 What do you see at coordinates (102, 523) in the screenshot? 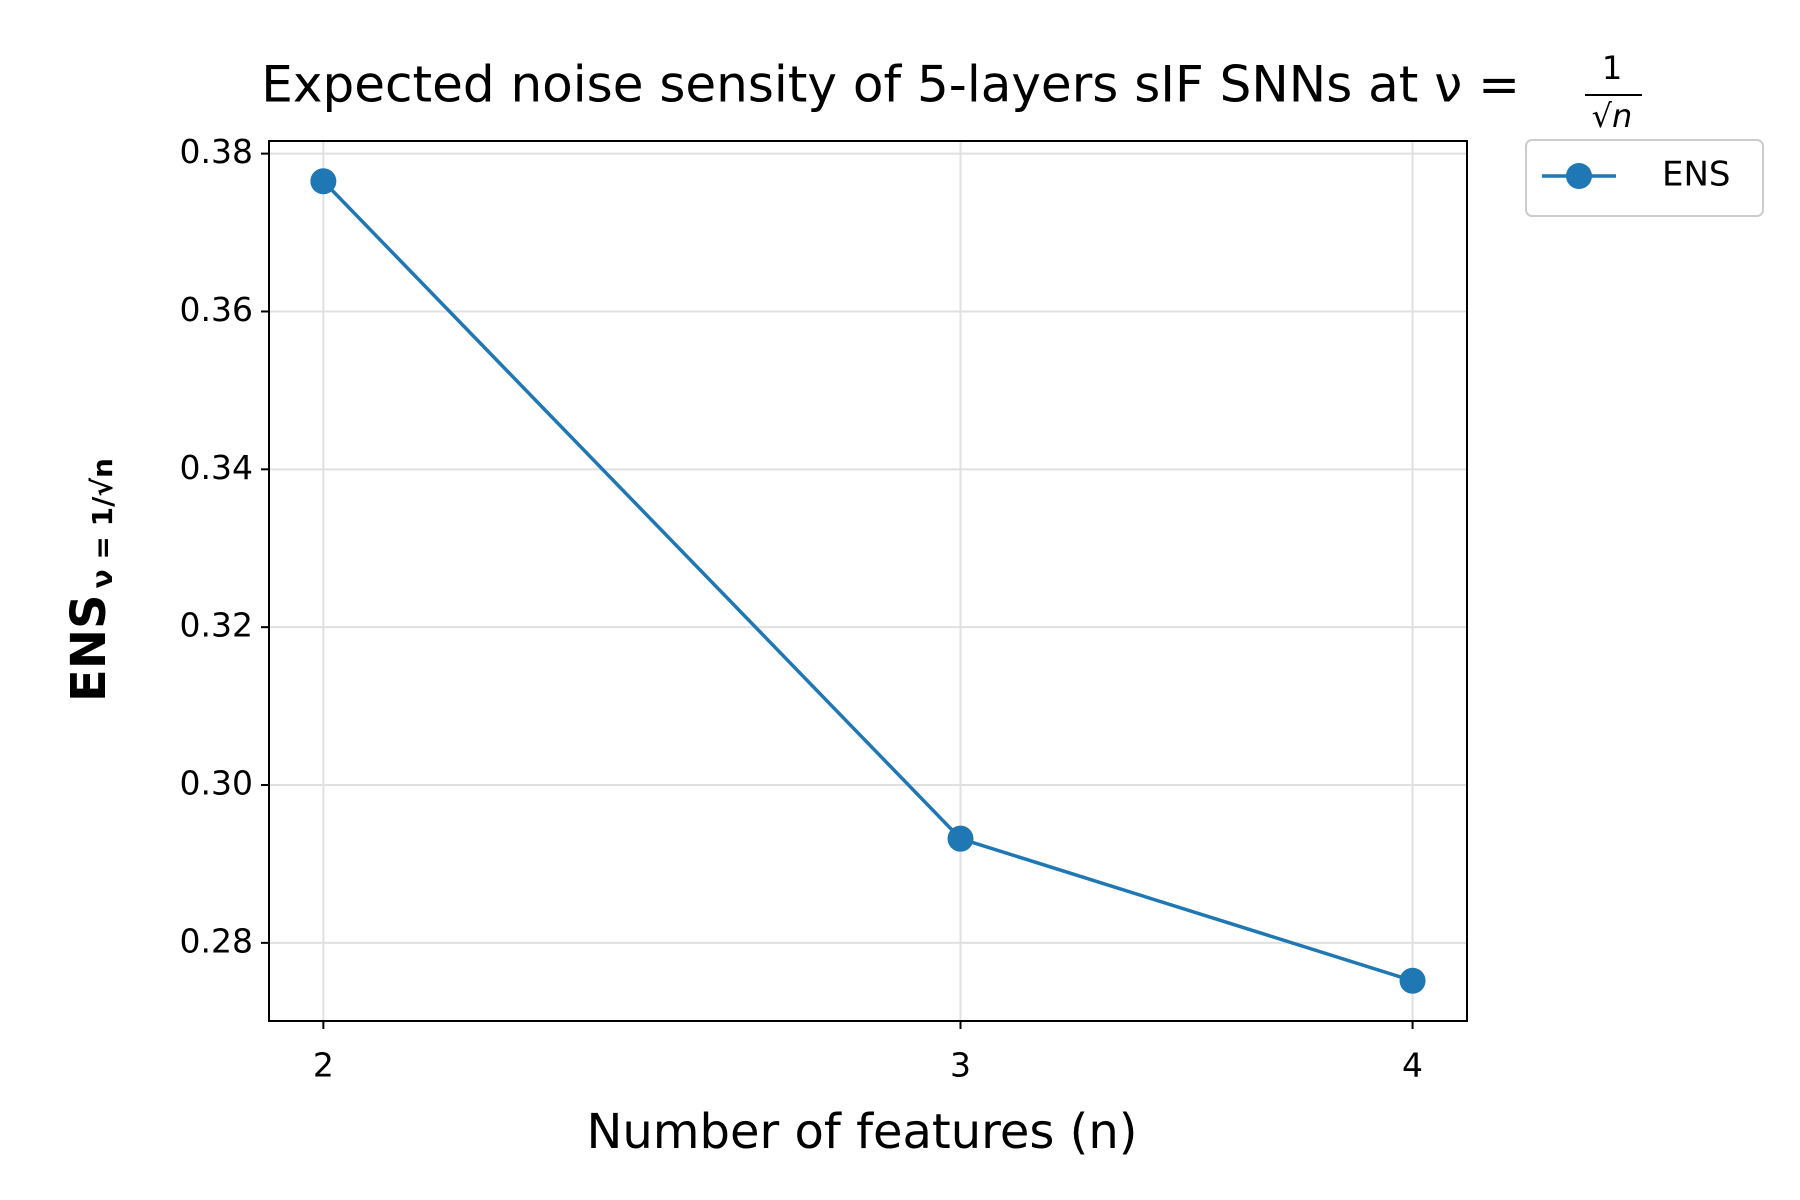
I see `y-axis-label-subscript: ν = 1/√n` at bounding box center [102, 523].